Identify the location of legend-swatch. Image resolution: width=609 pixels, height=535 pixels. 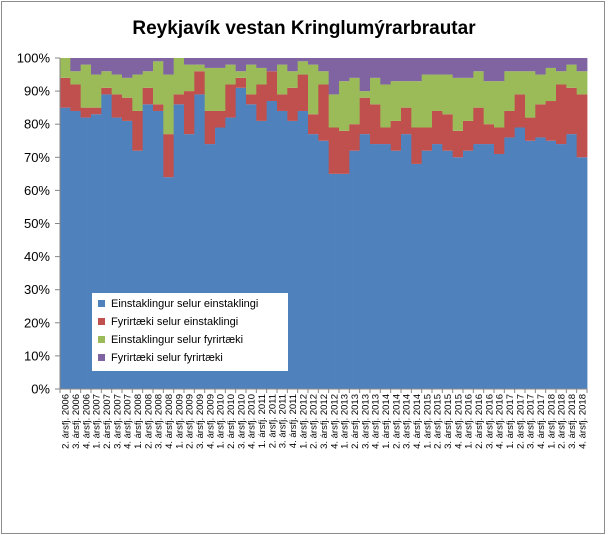
(101, 321).